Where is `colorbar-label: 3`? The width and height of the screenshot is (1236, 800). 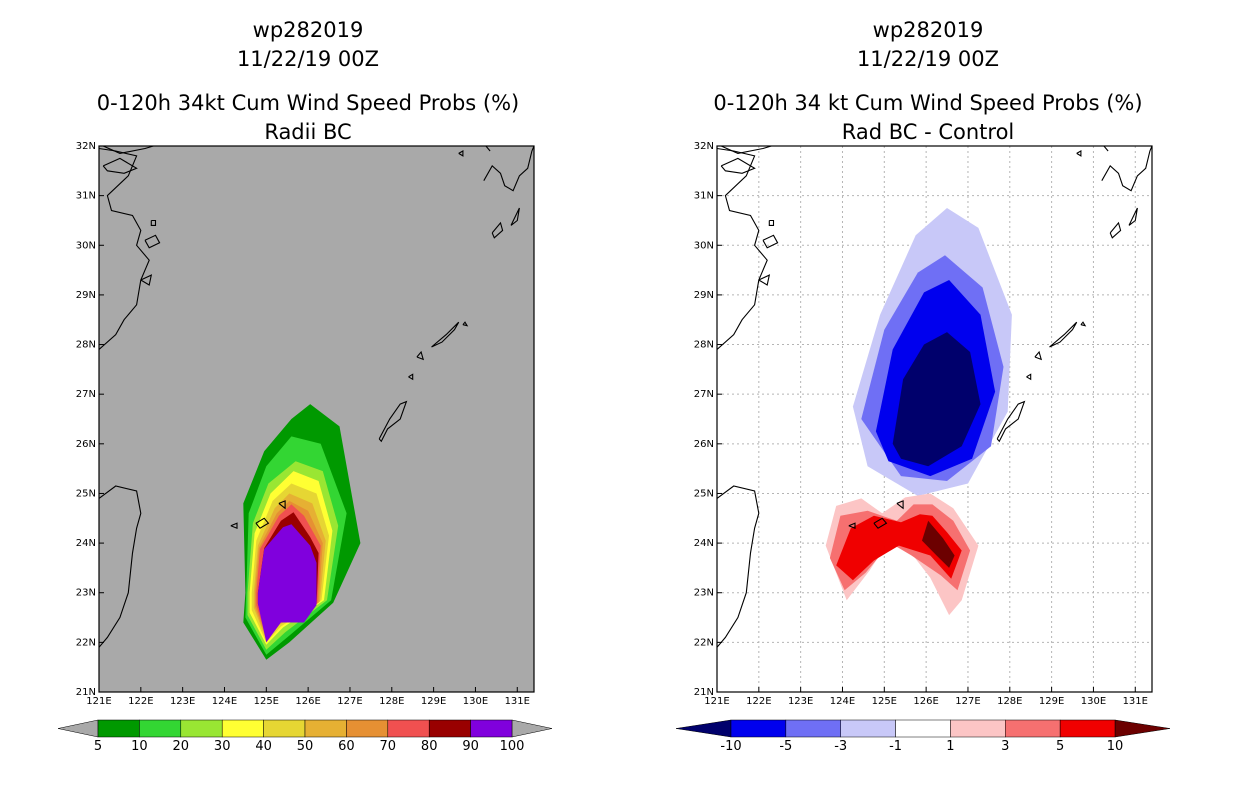
colorbar-label: 3 is located at coordinates (1005, 746).